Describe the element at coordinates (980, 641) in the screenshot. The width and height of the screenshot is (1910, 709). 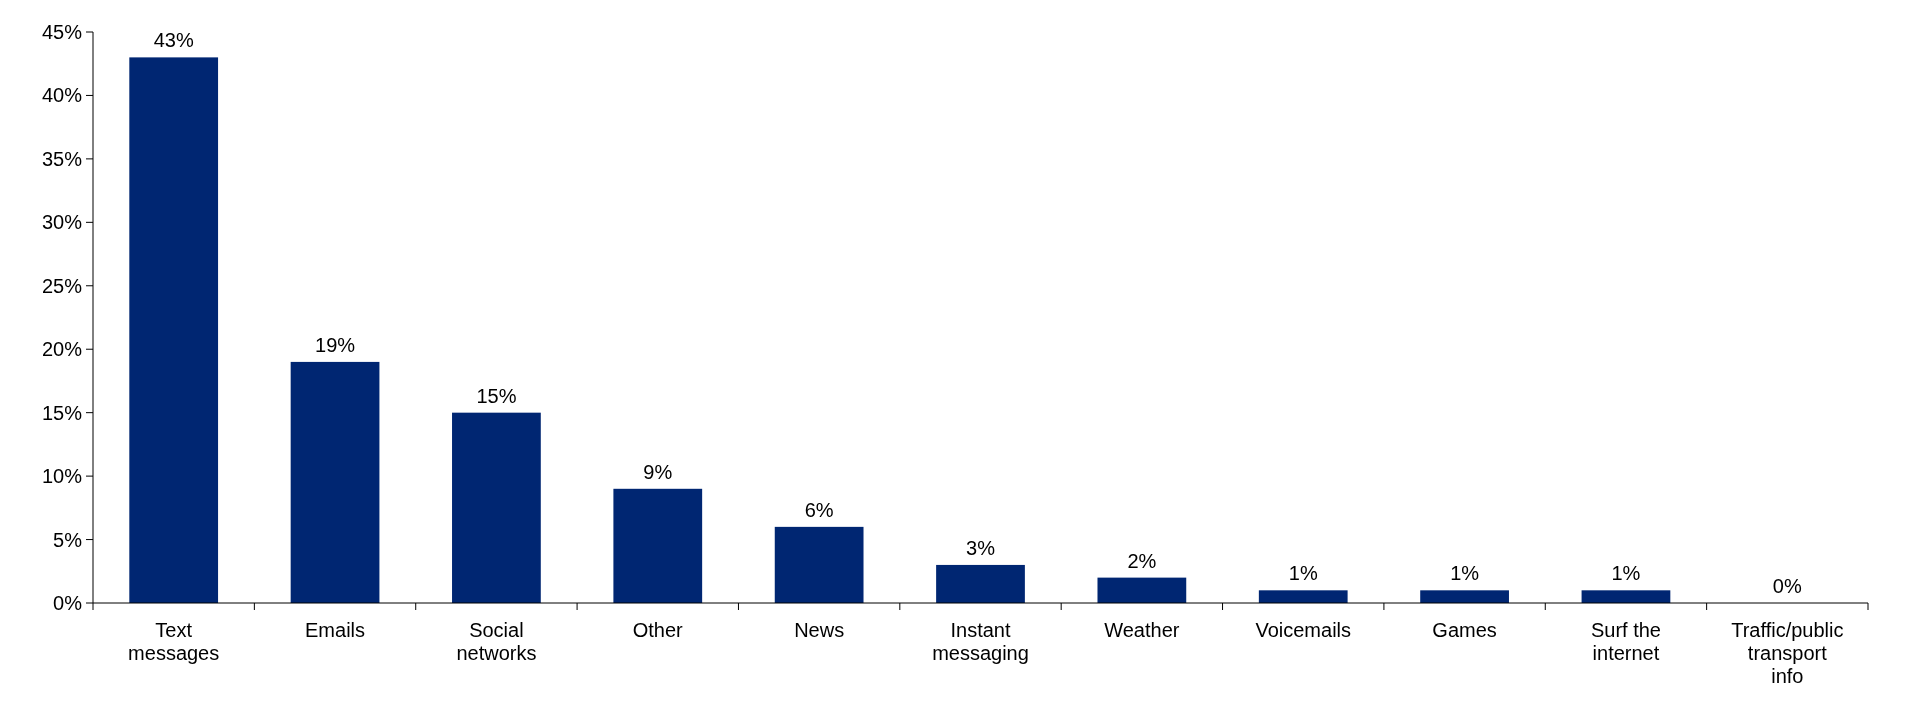
I see `x-tick-label: Instant messaging` at that location.